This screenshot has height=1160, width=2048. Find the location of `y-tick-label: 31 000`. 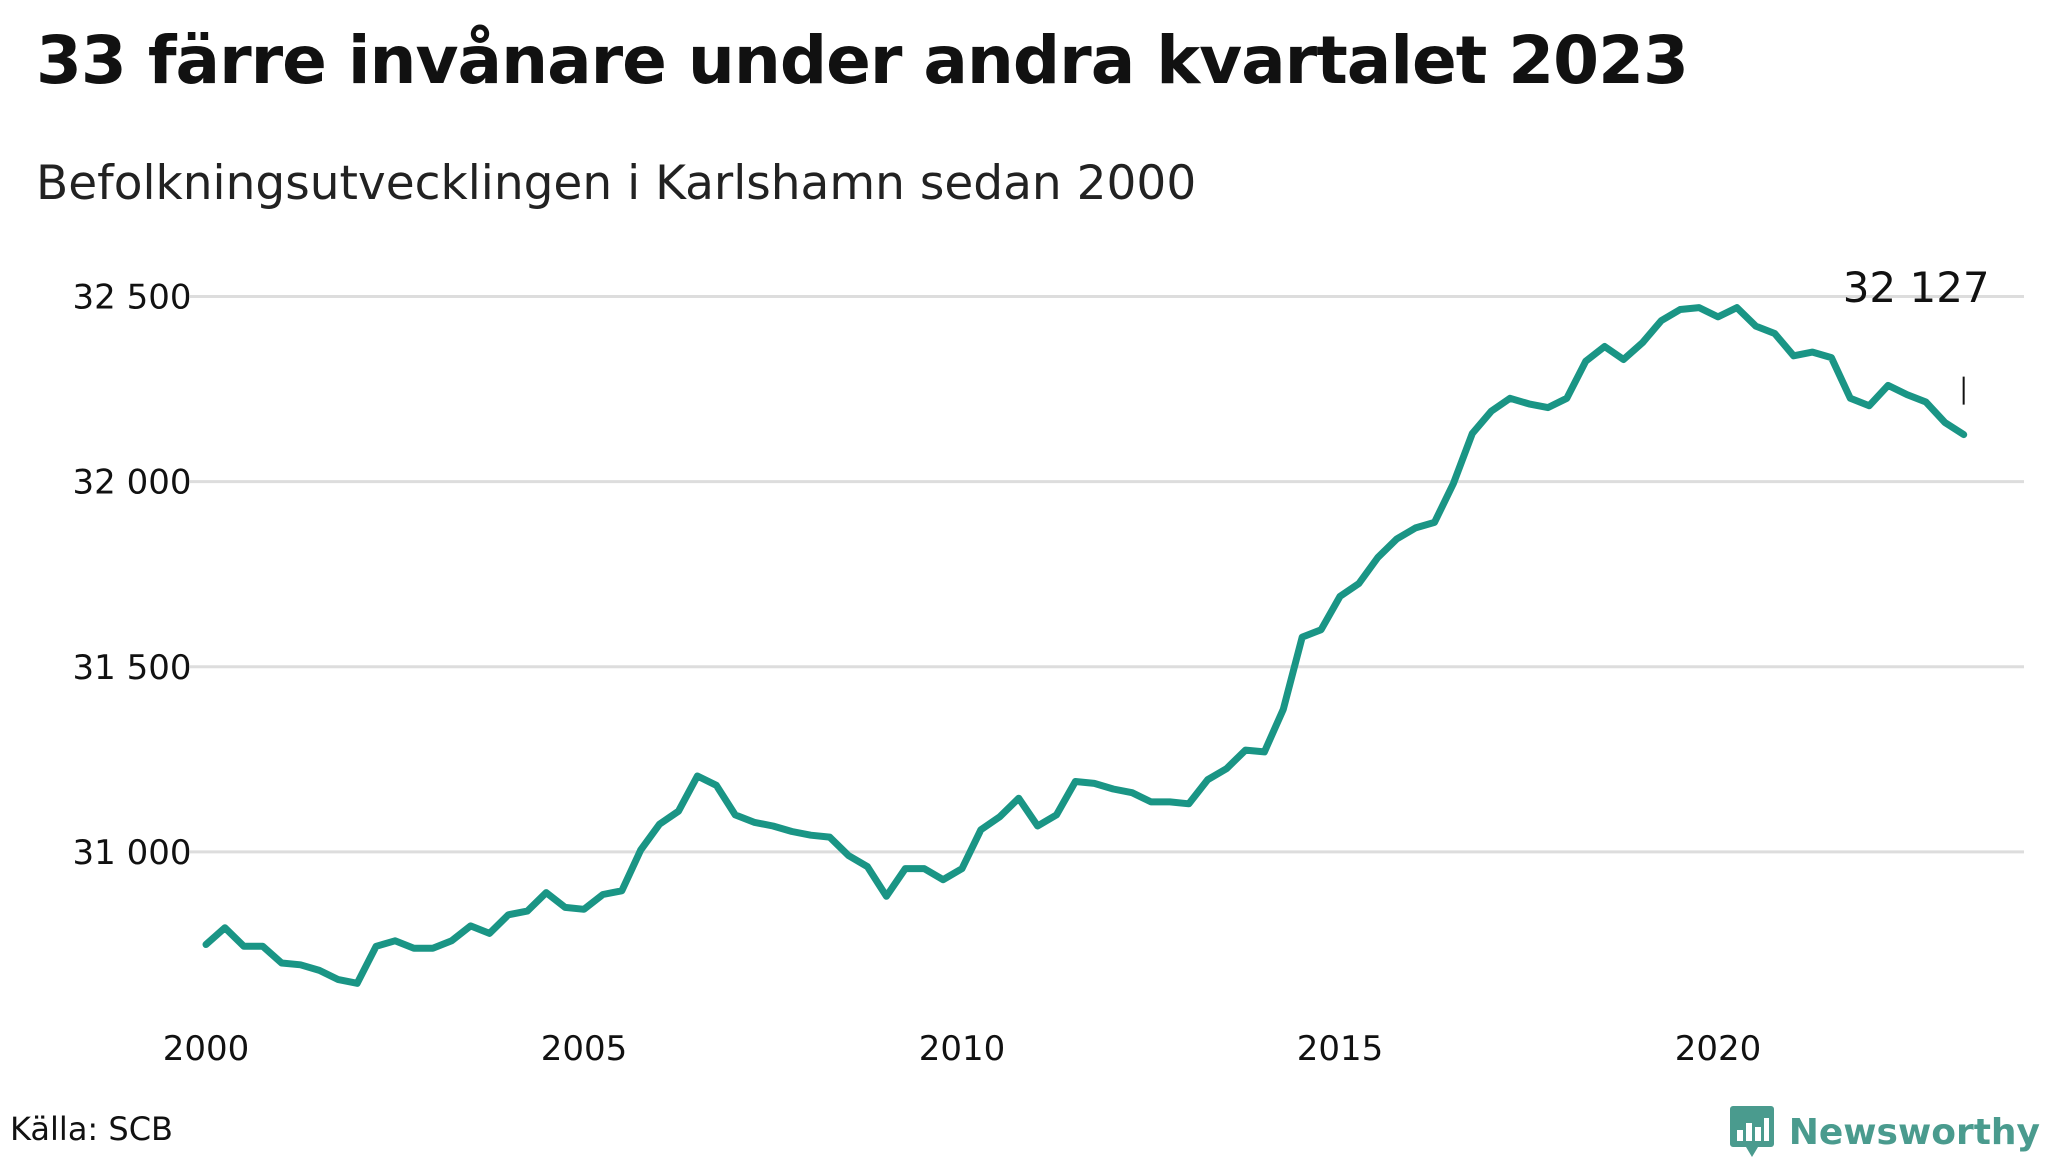

y-tick-label: 31 000 is located at coordinates (132, 853).